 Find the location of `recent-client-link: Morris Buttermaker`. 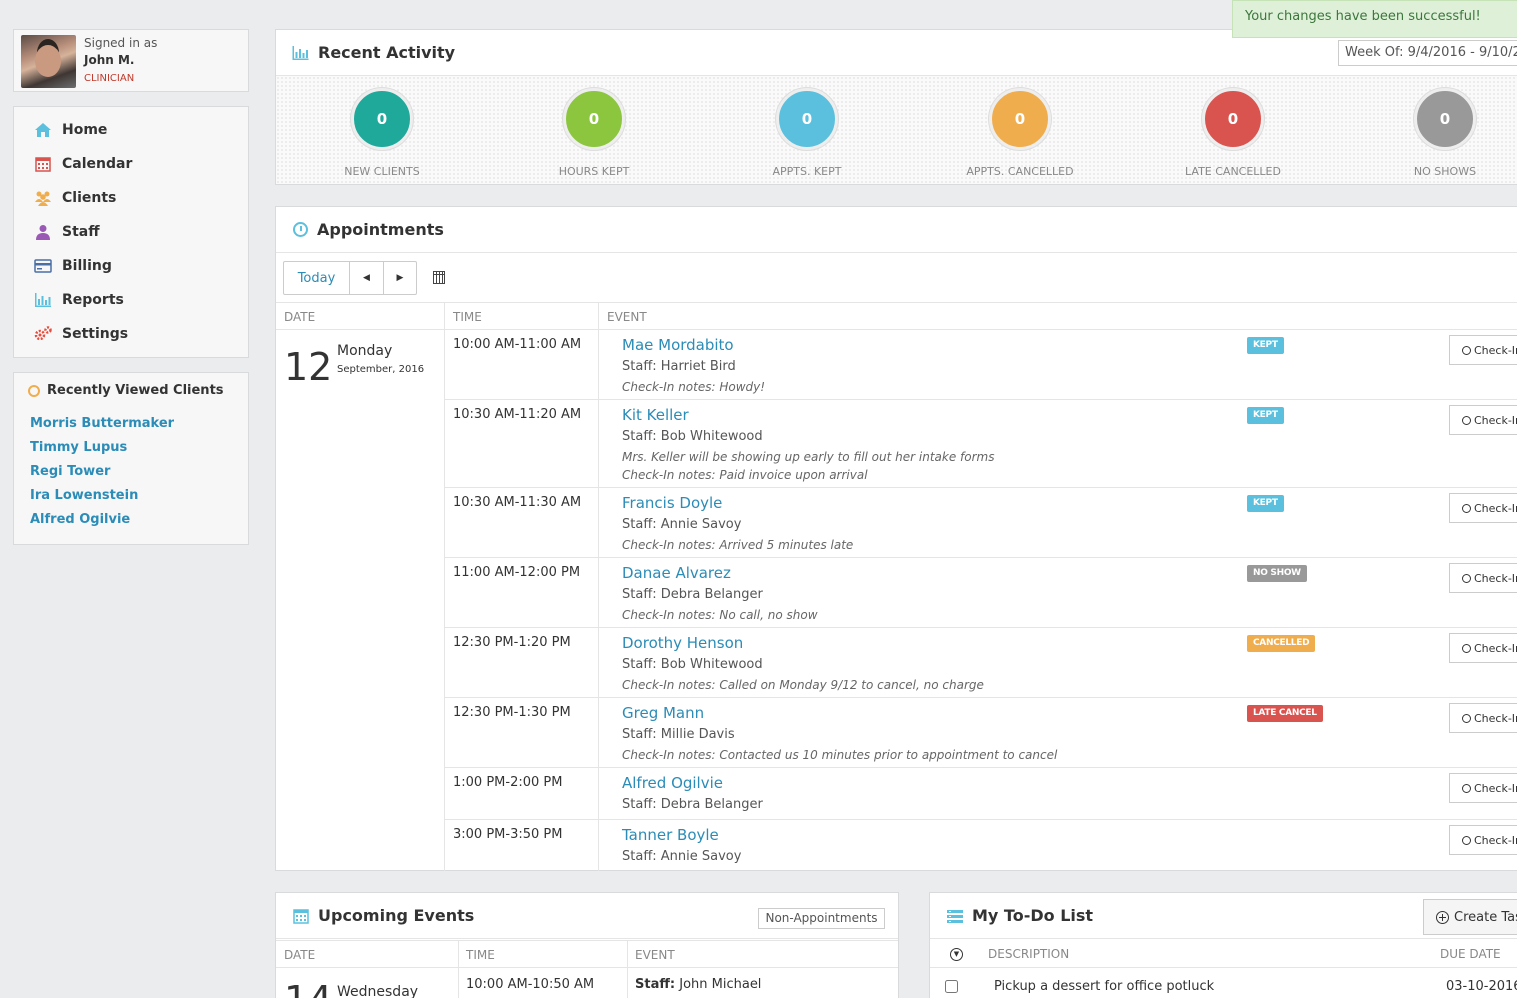

recent-client-link: Morris Buttermaker is located at coordinates (102, 423).